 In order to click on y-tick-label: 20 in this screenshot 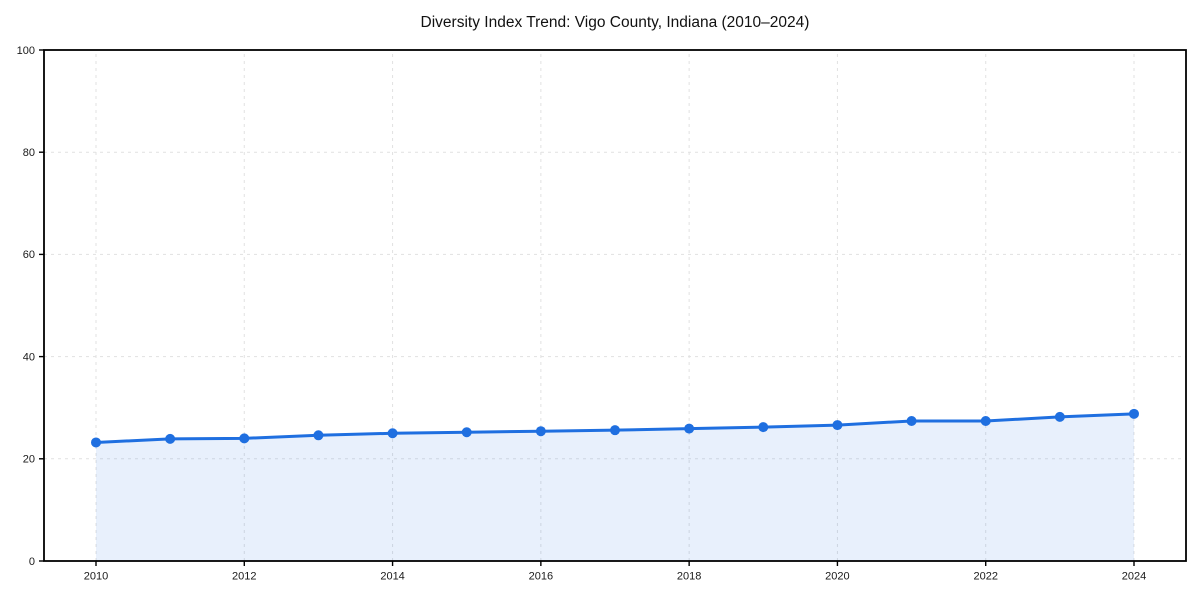, I will do `click(29, 460)`.